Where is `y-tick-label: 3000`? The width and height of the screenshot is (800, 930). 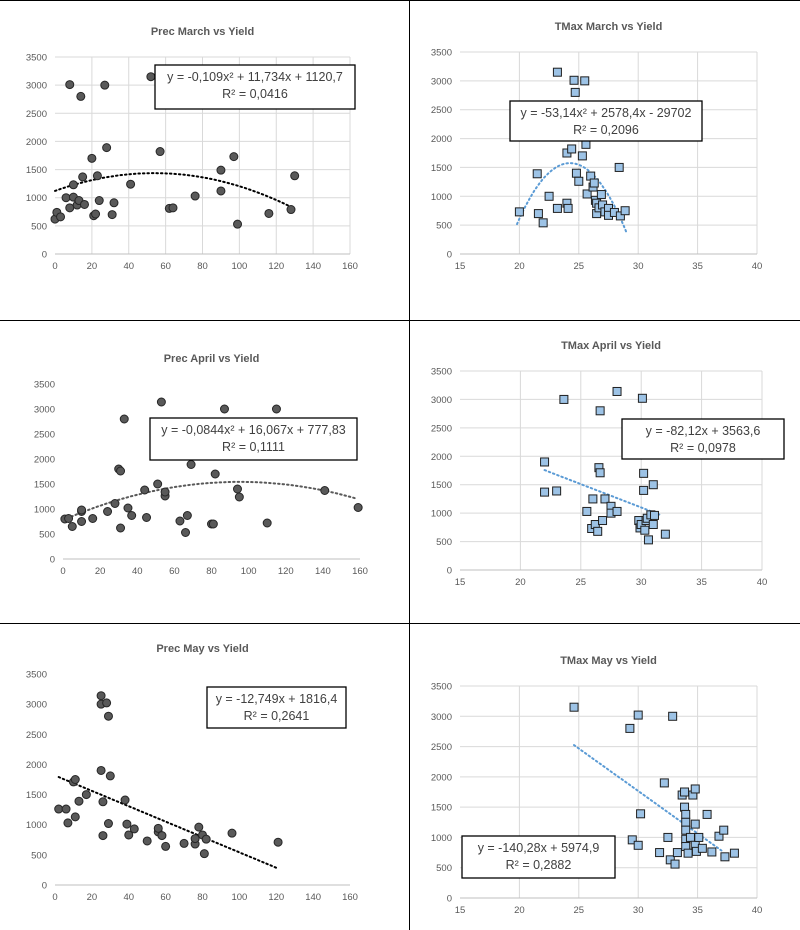
y-tick-label: 3000 is located at coordinates (441, 81).